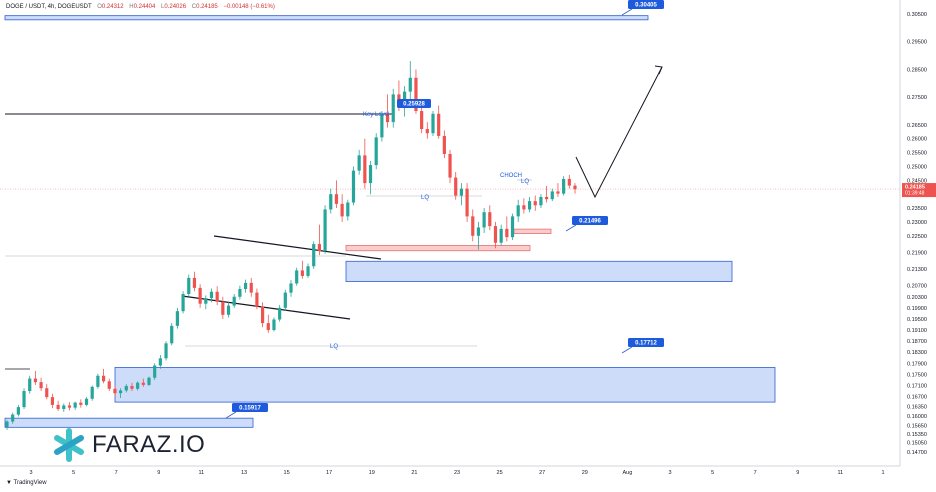  What do you see at coordinates (450, 470) in the screenshot?
I see `time-axis: 3 5 7 9 11 13 15 17 19 21 23 25 27 29 Aug 3 5 7 9 11 1` at bounding box center [450, 470].